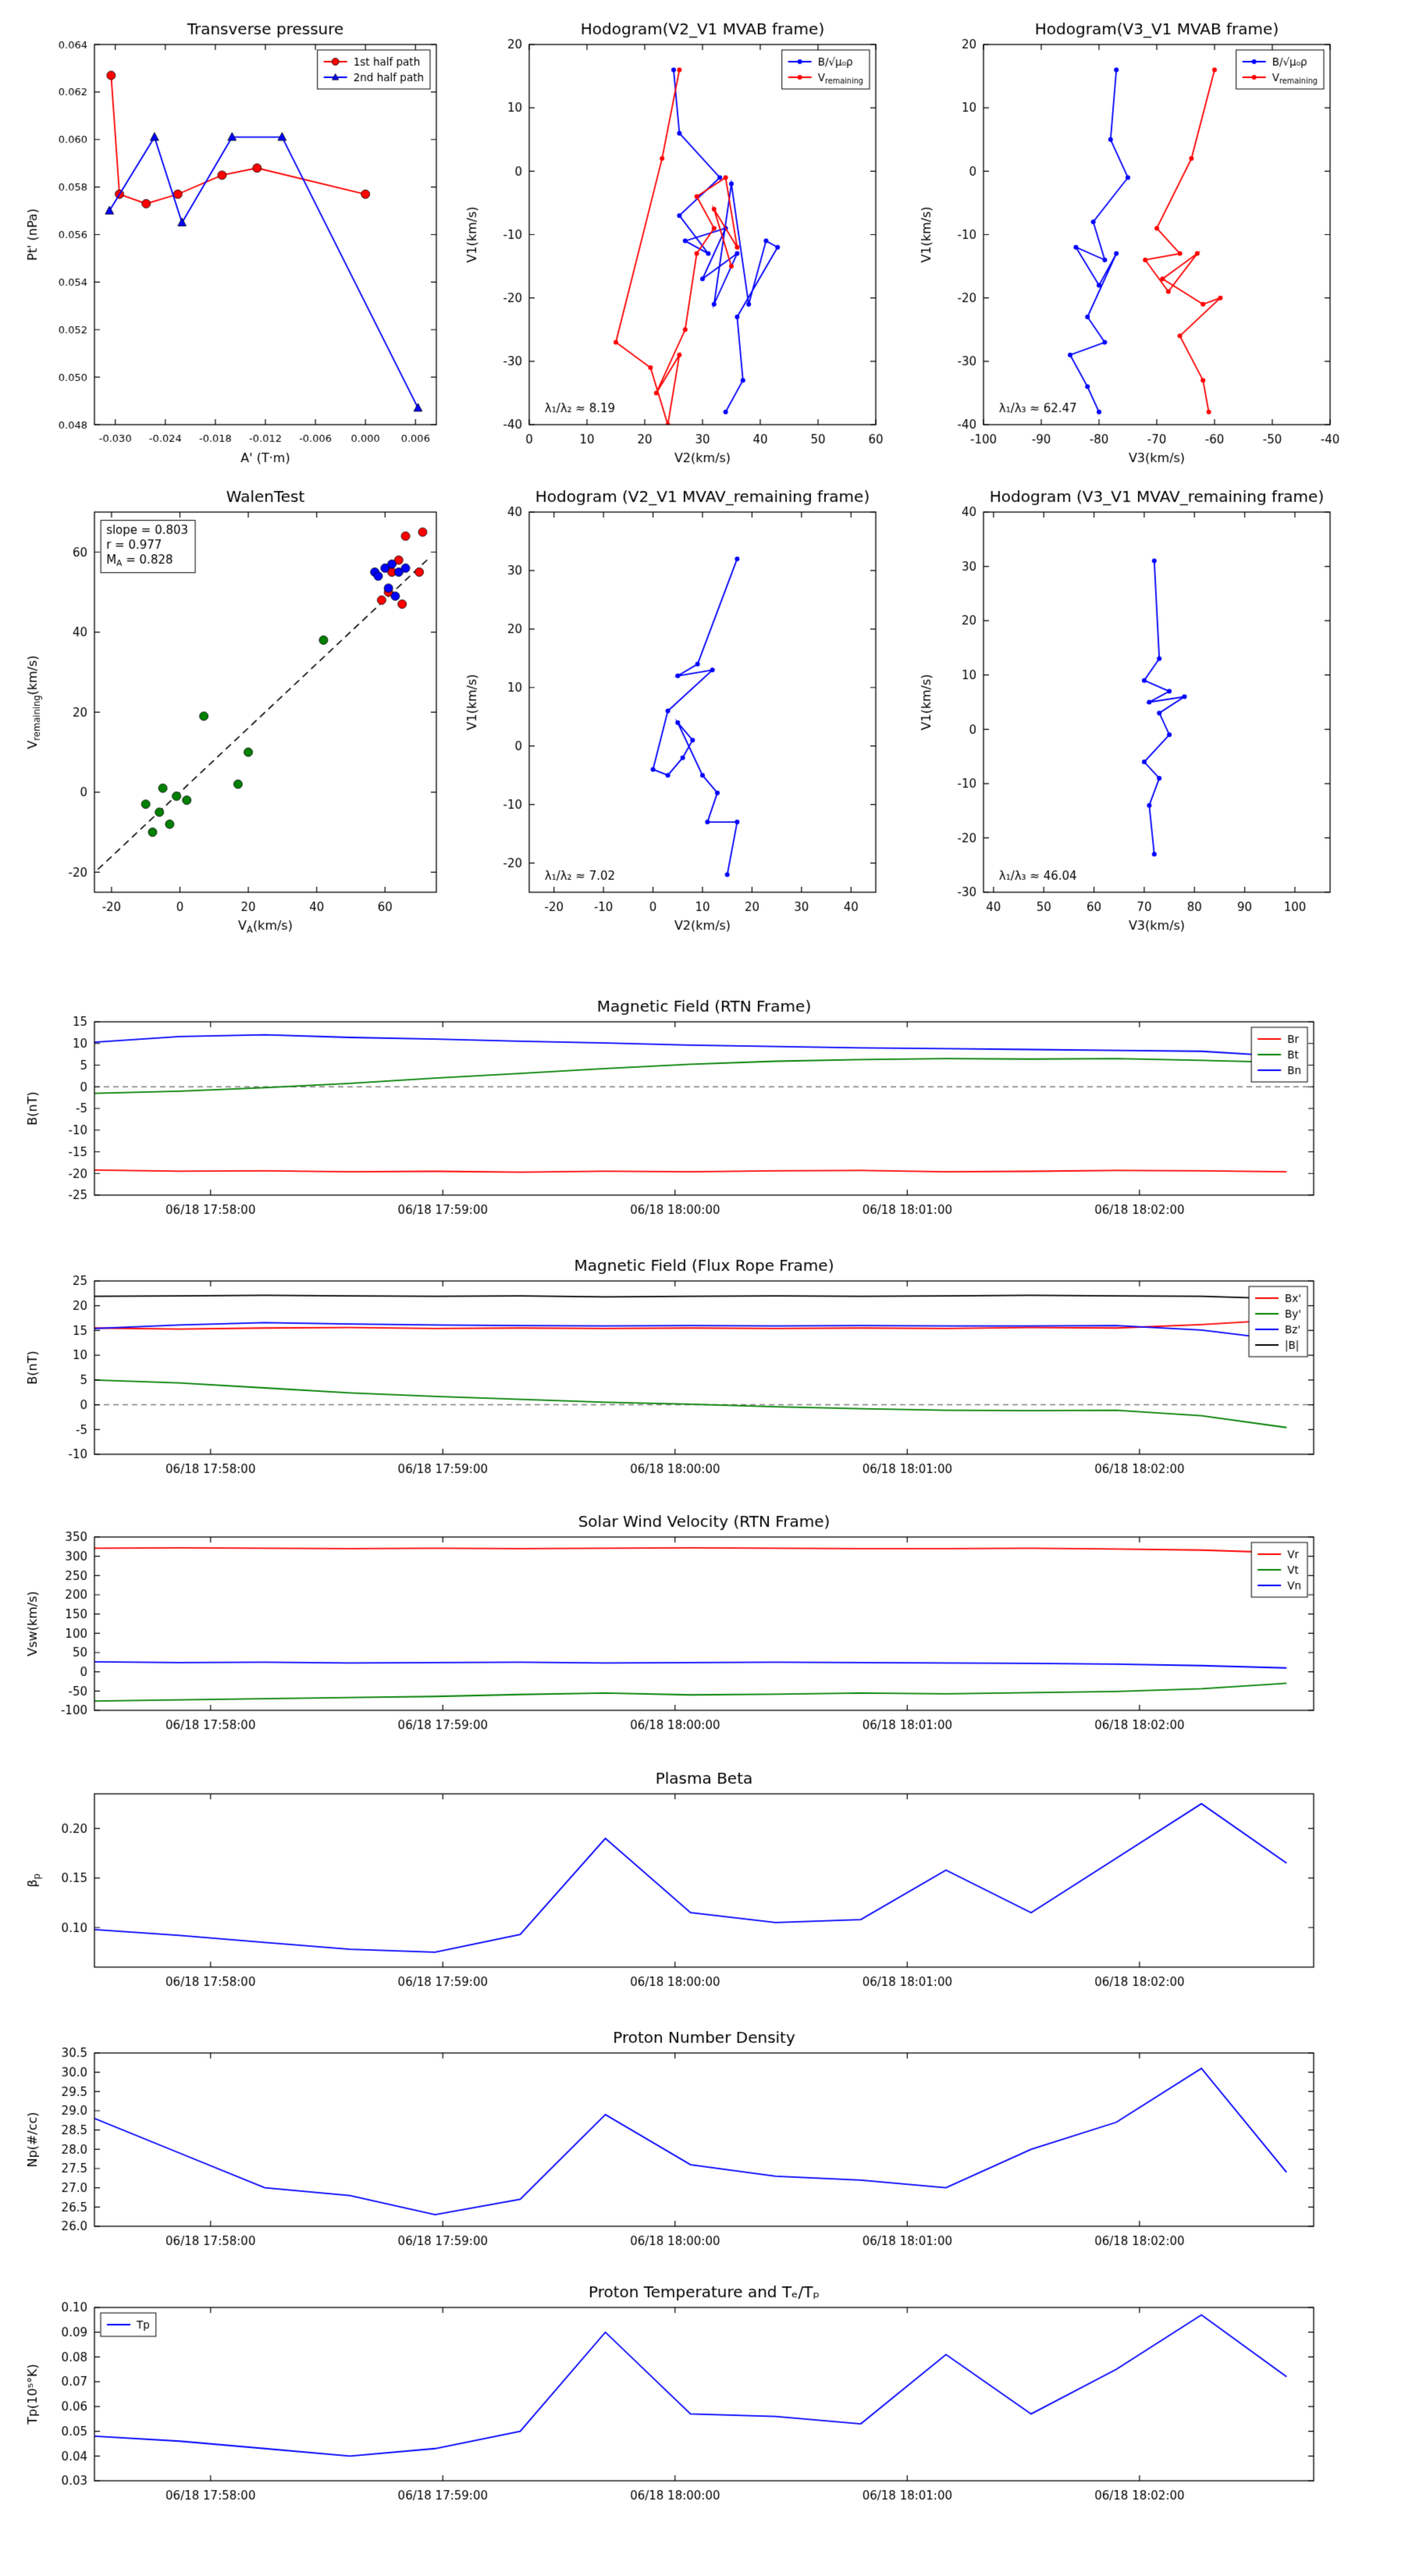 The height and width of the screenshot is (2576, 1405). I want to click on chart-plasma-beta, so click(703, 1884).